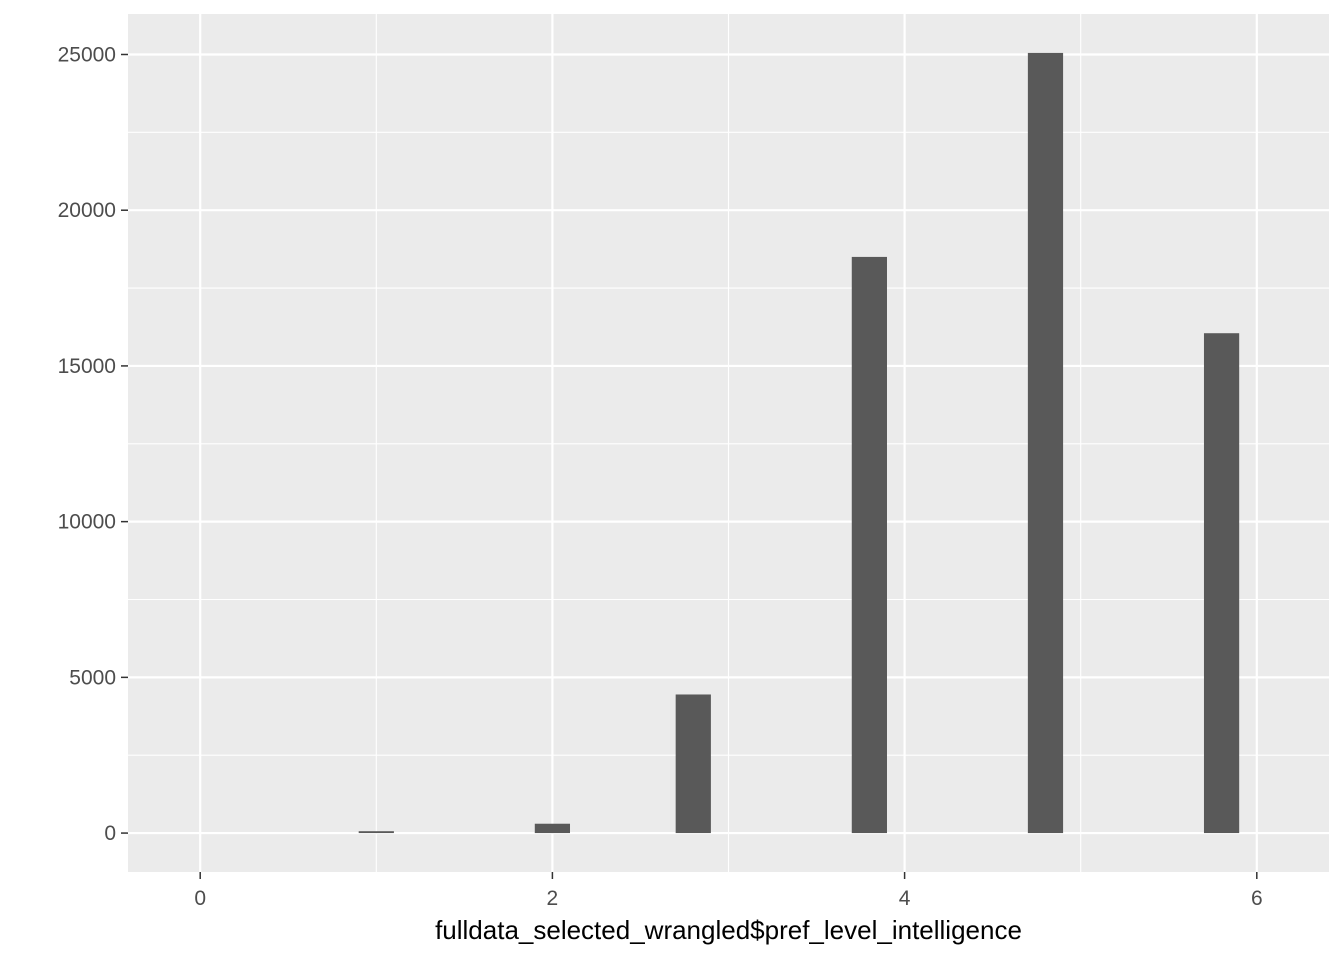  I want to click on x-axis: 0 2 4 6, so click(728, 891).